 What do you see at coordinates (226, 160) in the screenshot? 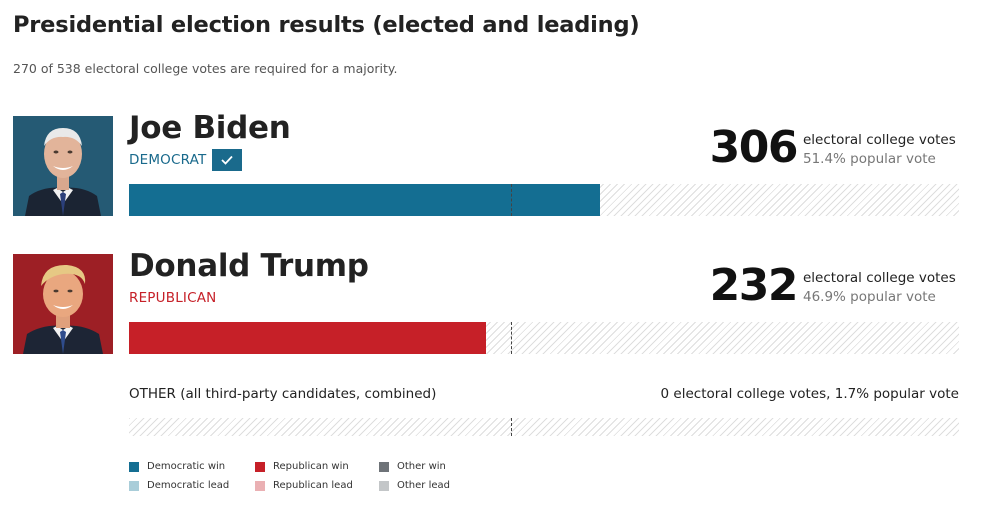
I see `winner-check-icon` at bounding box center [226, 160].